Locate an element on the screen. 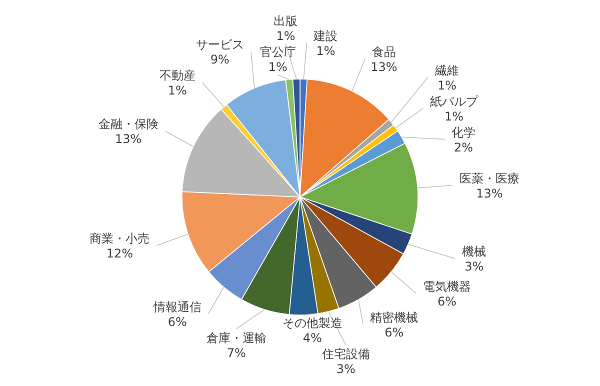 Image resolution: width=600 pixels, height=386 pixels. data-label: 2% is located at coordinates (464, 147).